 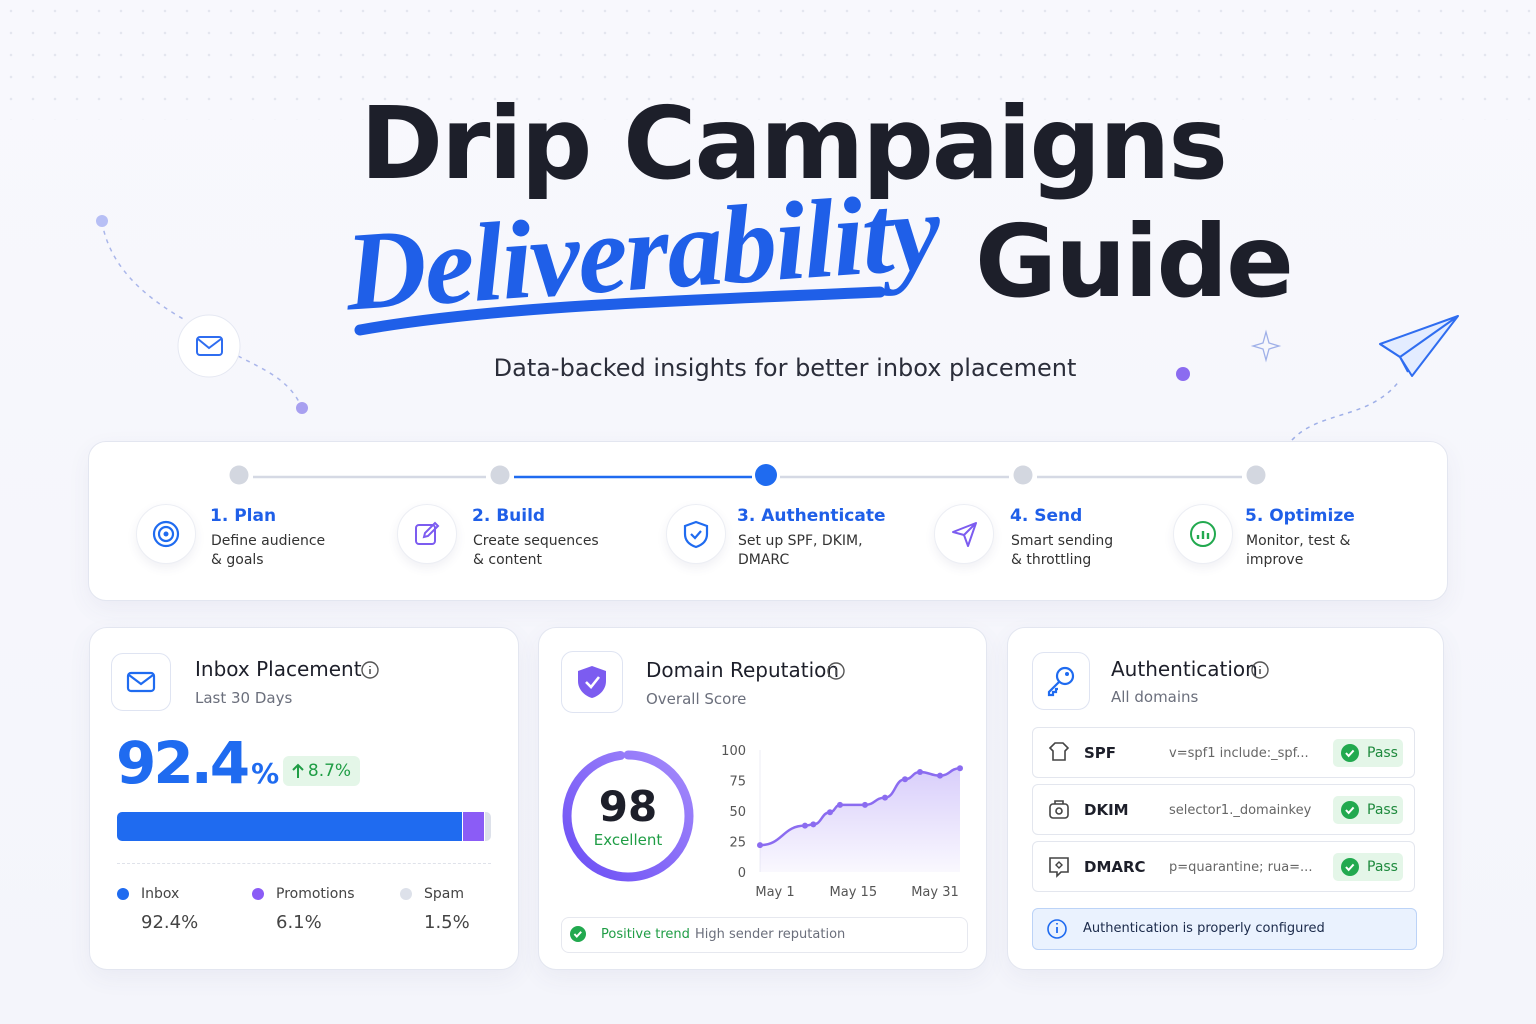 I want to click on inbox-rate: 92.4%, so click(x=197, y=763).